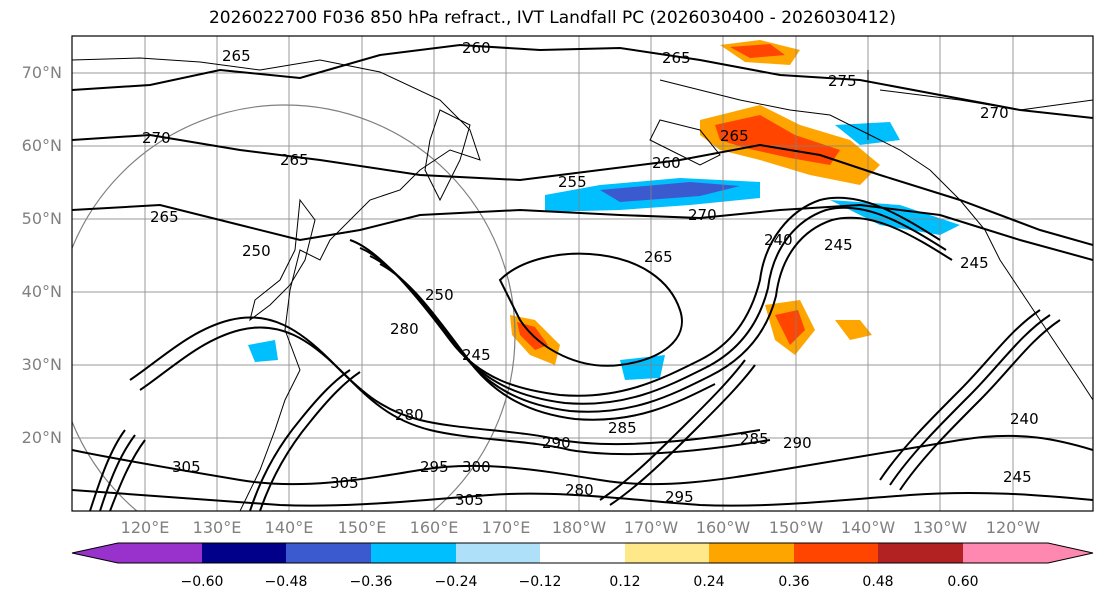 The width and height of the screenshot is (1105, 604). I want to click on colorbar, so click(582, 553).